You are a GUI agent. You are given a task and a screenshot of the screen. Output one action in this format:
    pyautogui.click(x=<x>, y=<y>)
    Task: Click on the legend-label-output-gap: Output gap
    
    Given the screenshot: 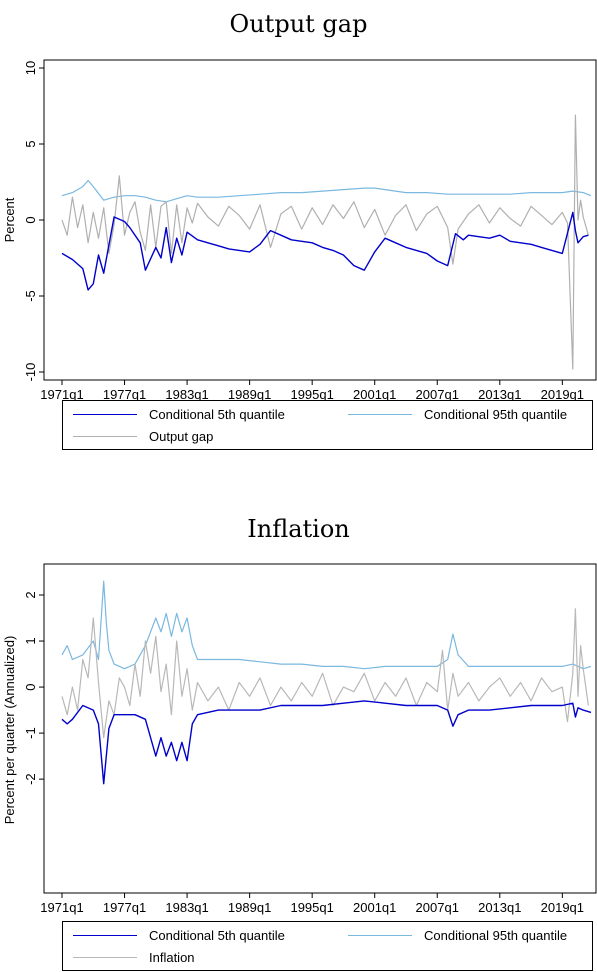 What is the action you would take?
    pyautogui.click(x=181, y=436)
    